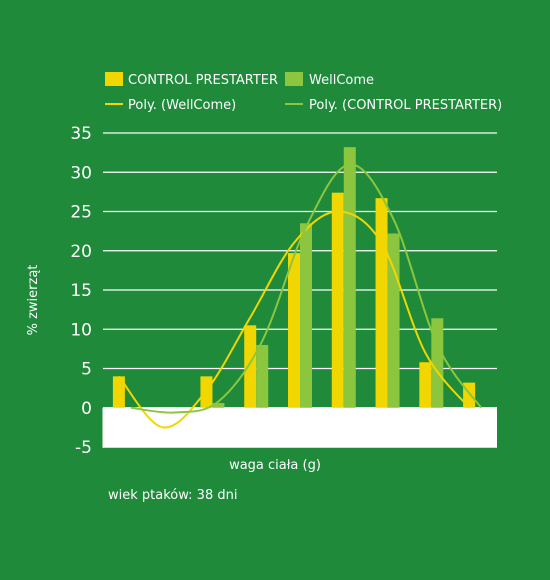 The width and height of the screenshot is (550, 580). I want to click on x-tick-label: 3,1, so click(475, 435).